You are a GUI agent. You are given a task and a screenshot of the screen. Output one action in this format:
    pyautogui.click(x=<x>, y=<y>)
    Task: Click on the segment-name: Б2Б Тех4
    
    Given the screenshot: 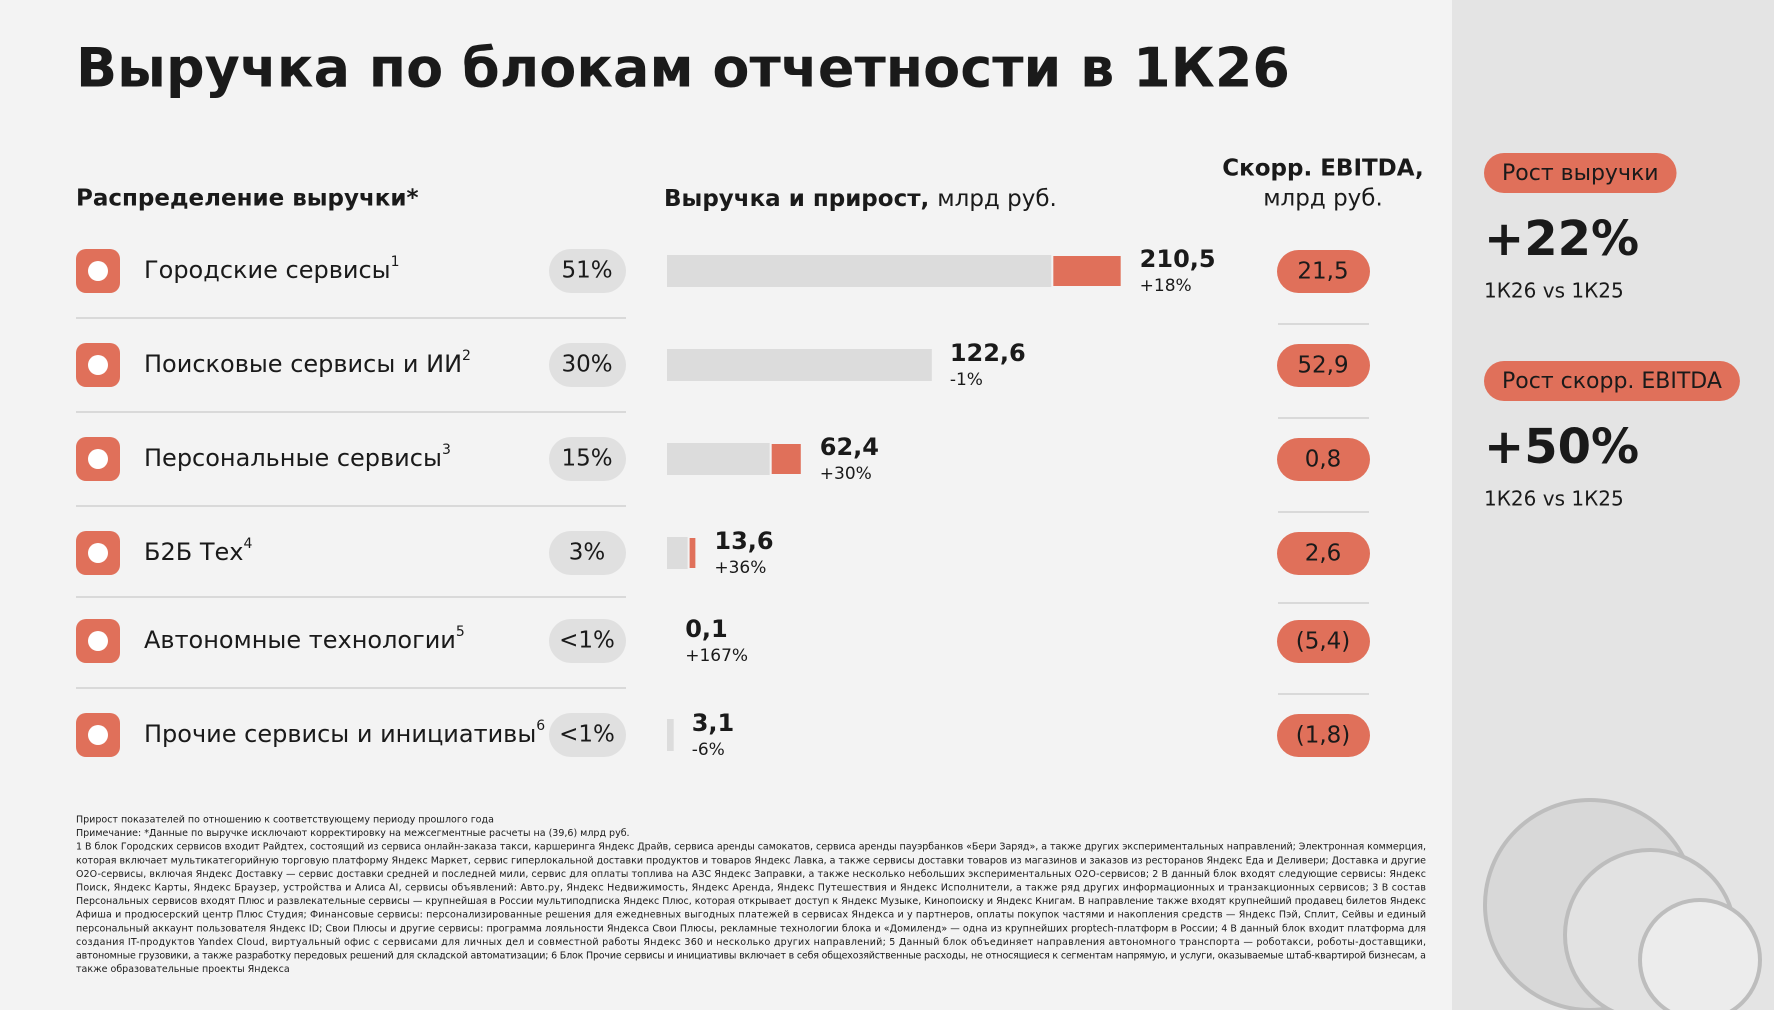 What is the action you would take?
    pyautogui.click(x=198, y=551)
    